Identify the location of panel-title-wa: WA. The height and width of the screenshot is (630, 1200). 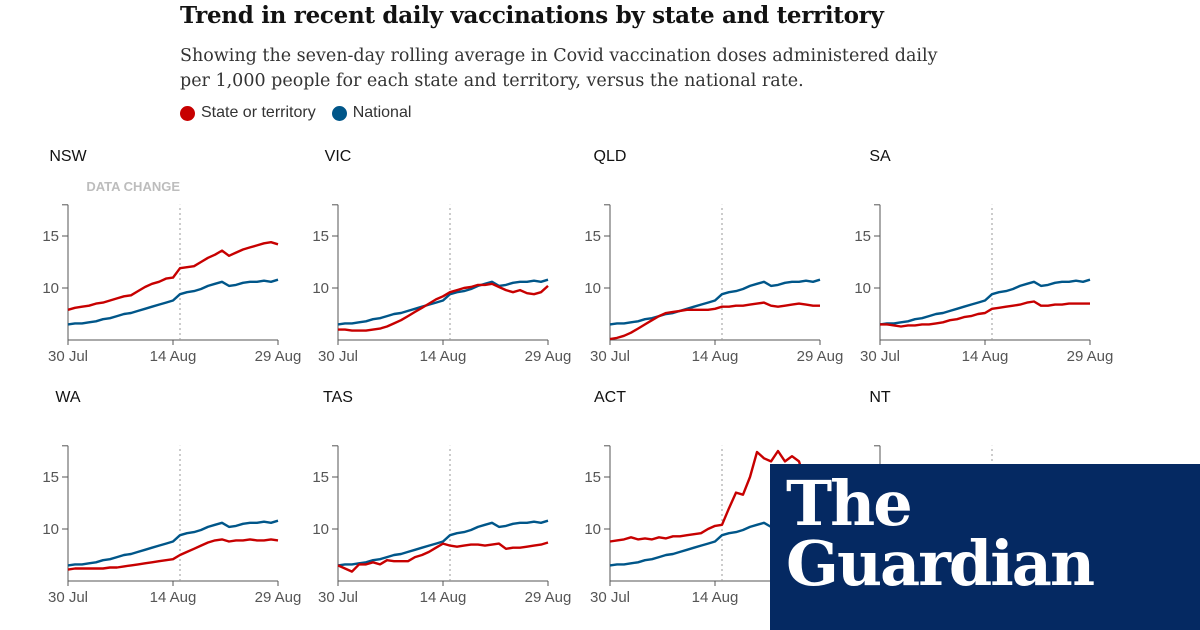
(68, 397).